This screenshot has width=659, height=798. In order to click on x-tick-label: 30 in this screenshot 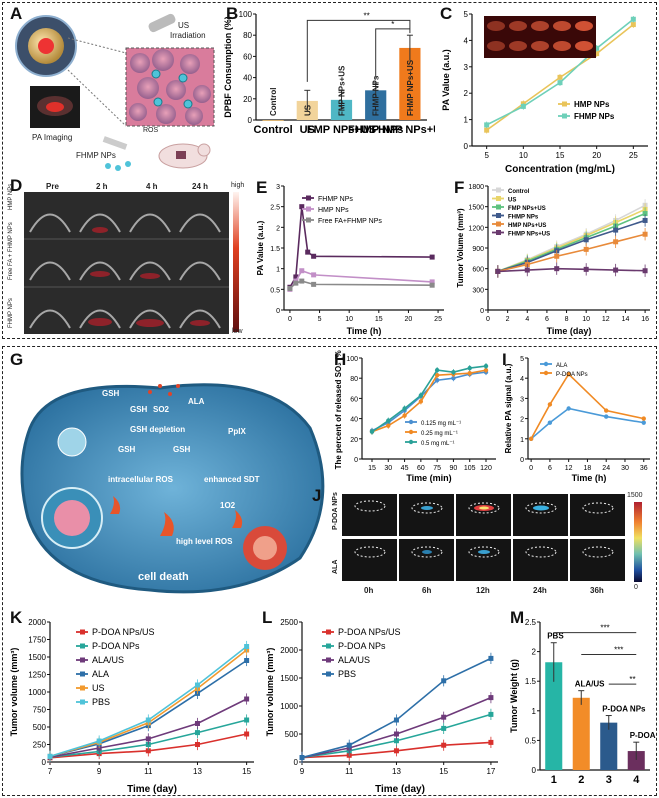, I will do `click(388, 468)`.